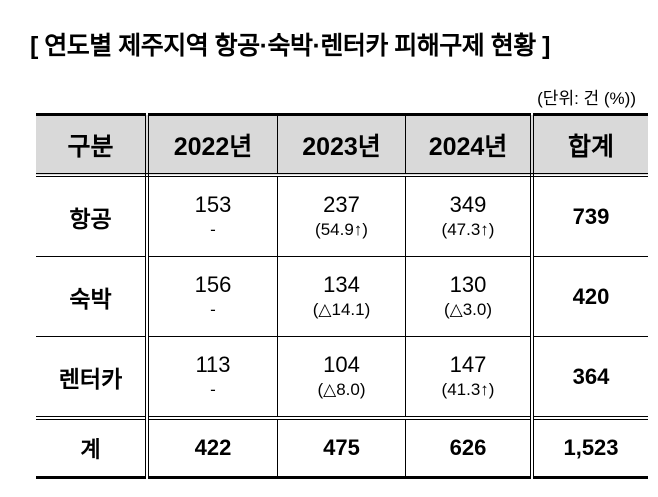 Image resolution: width=658 pixels, height=497 pixels. Describe the element at coordinates (92, 216) in the screenshot. I see `row-label: 항공` at that location.